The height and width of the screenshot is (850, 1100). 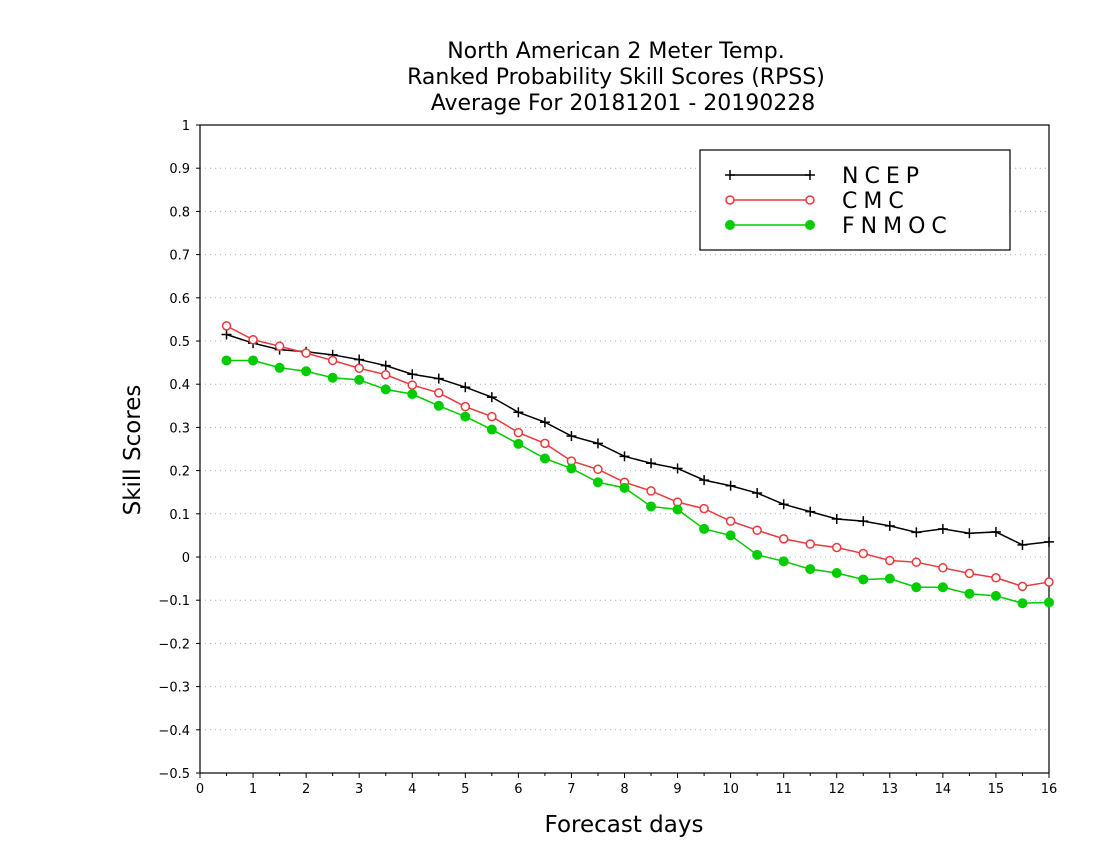 What do you see at coordinates (876, 201) in the screenshot?
I see `legend-label-cmc: CMC` at bounding box center [876, 201].